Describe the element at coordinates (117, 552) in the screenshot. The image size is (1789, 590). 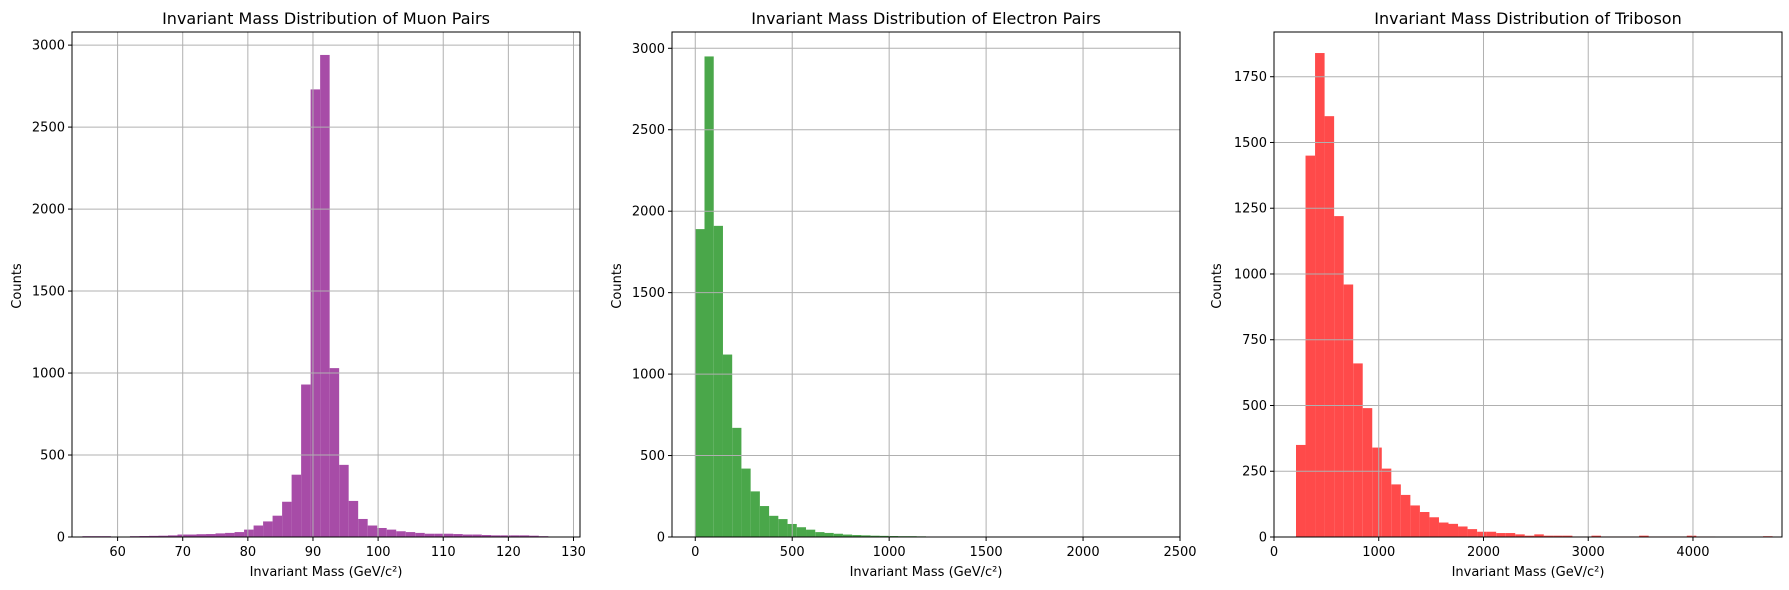
I see `x-tick-label: 60` at that location.